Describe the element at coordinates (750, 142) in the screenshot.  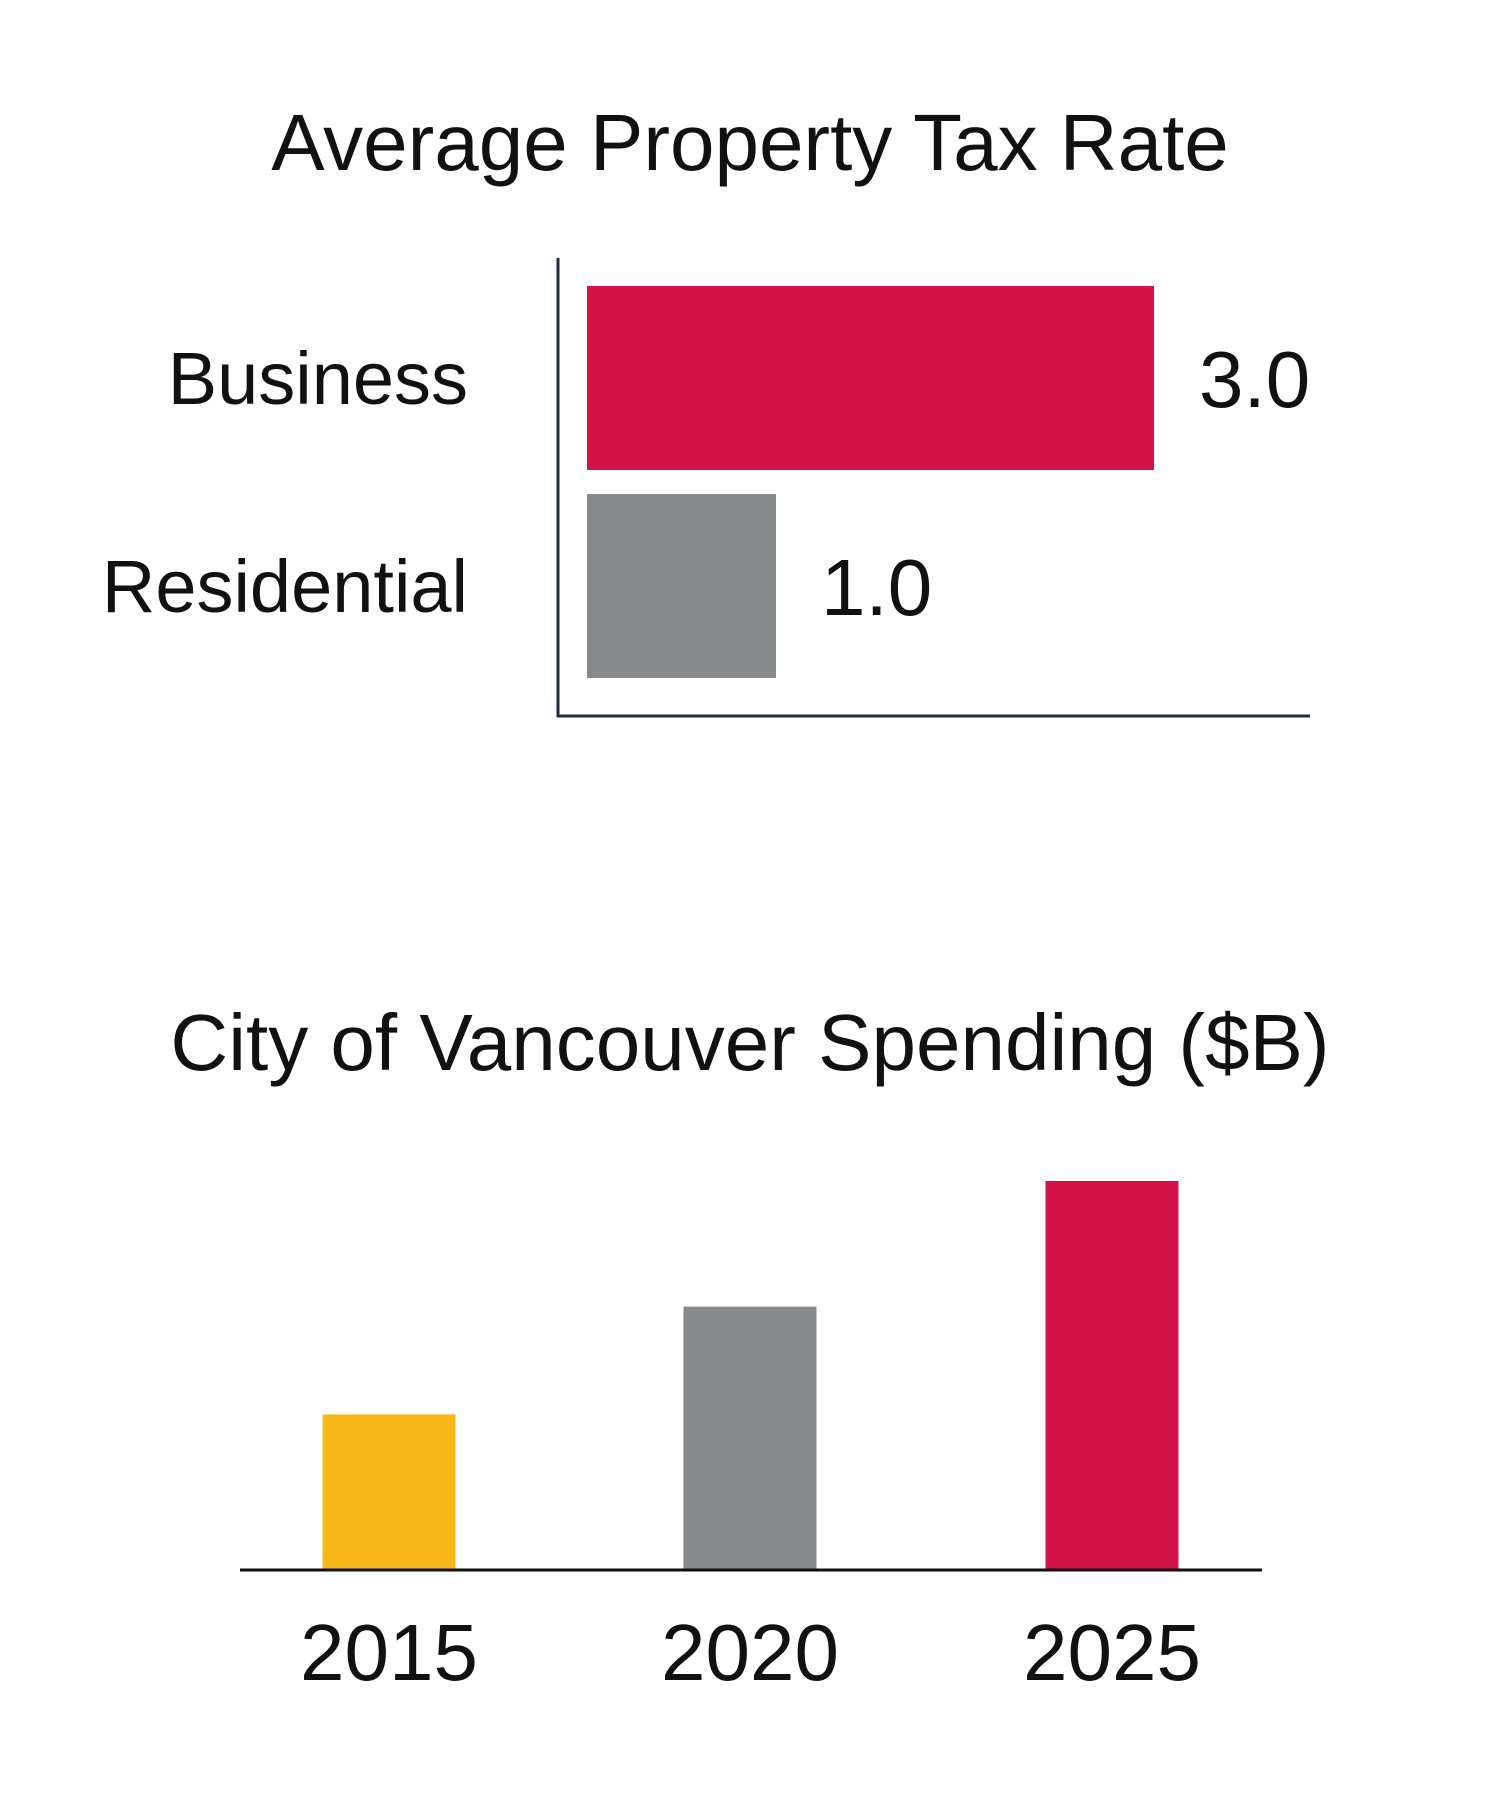
I see `tax-rate-chart-title: Average Property Tax Rate` at that location.